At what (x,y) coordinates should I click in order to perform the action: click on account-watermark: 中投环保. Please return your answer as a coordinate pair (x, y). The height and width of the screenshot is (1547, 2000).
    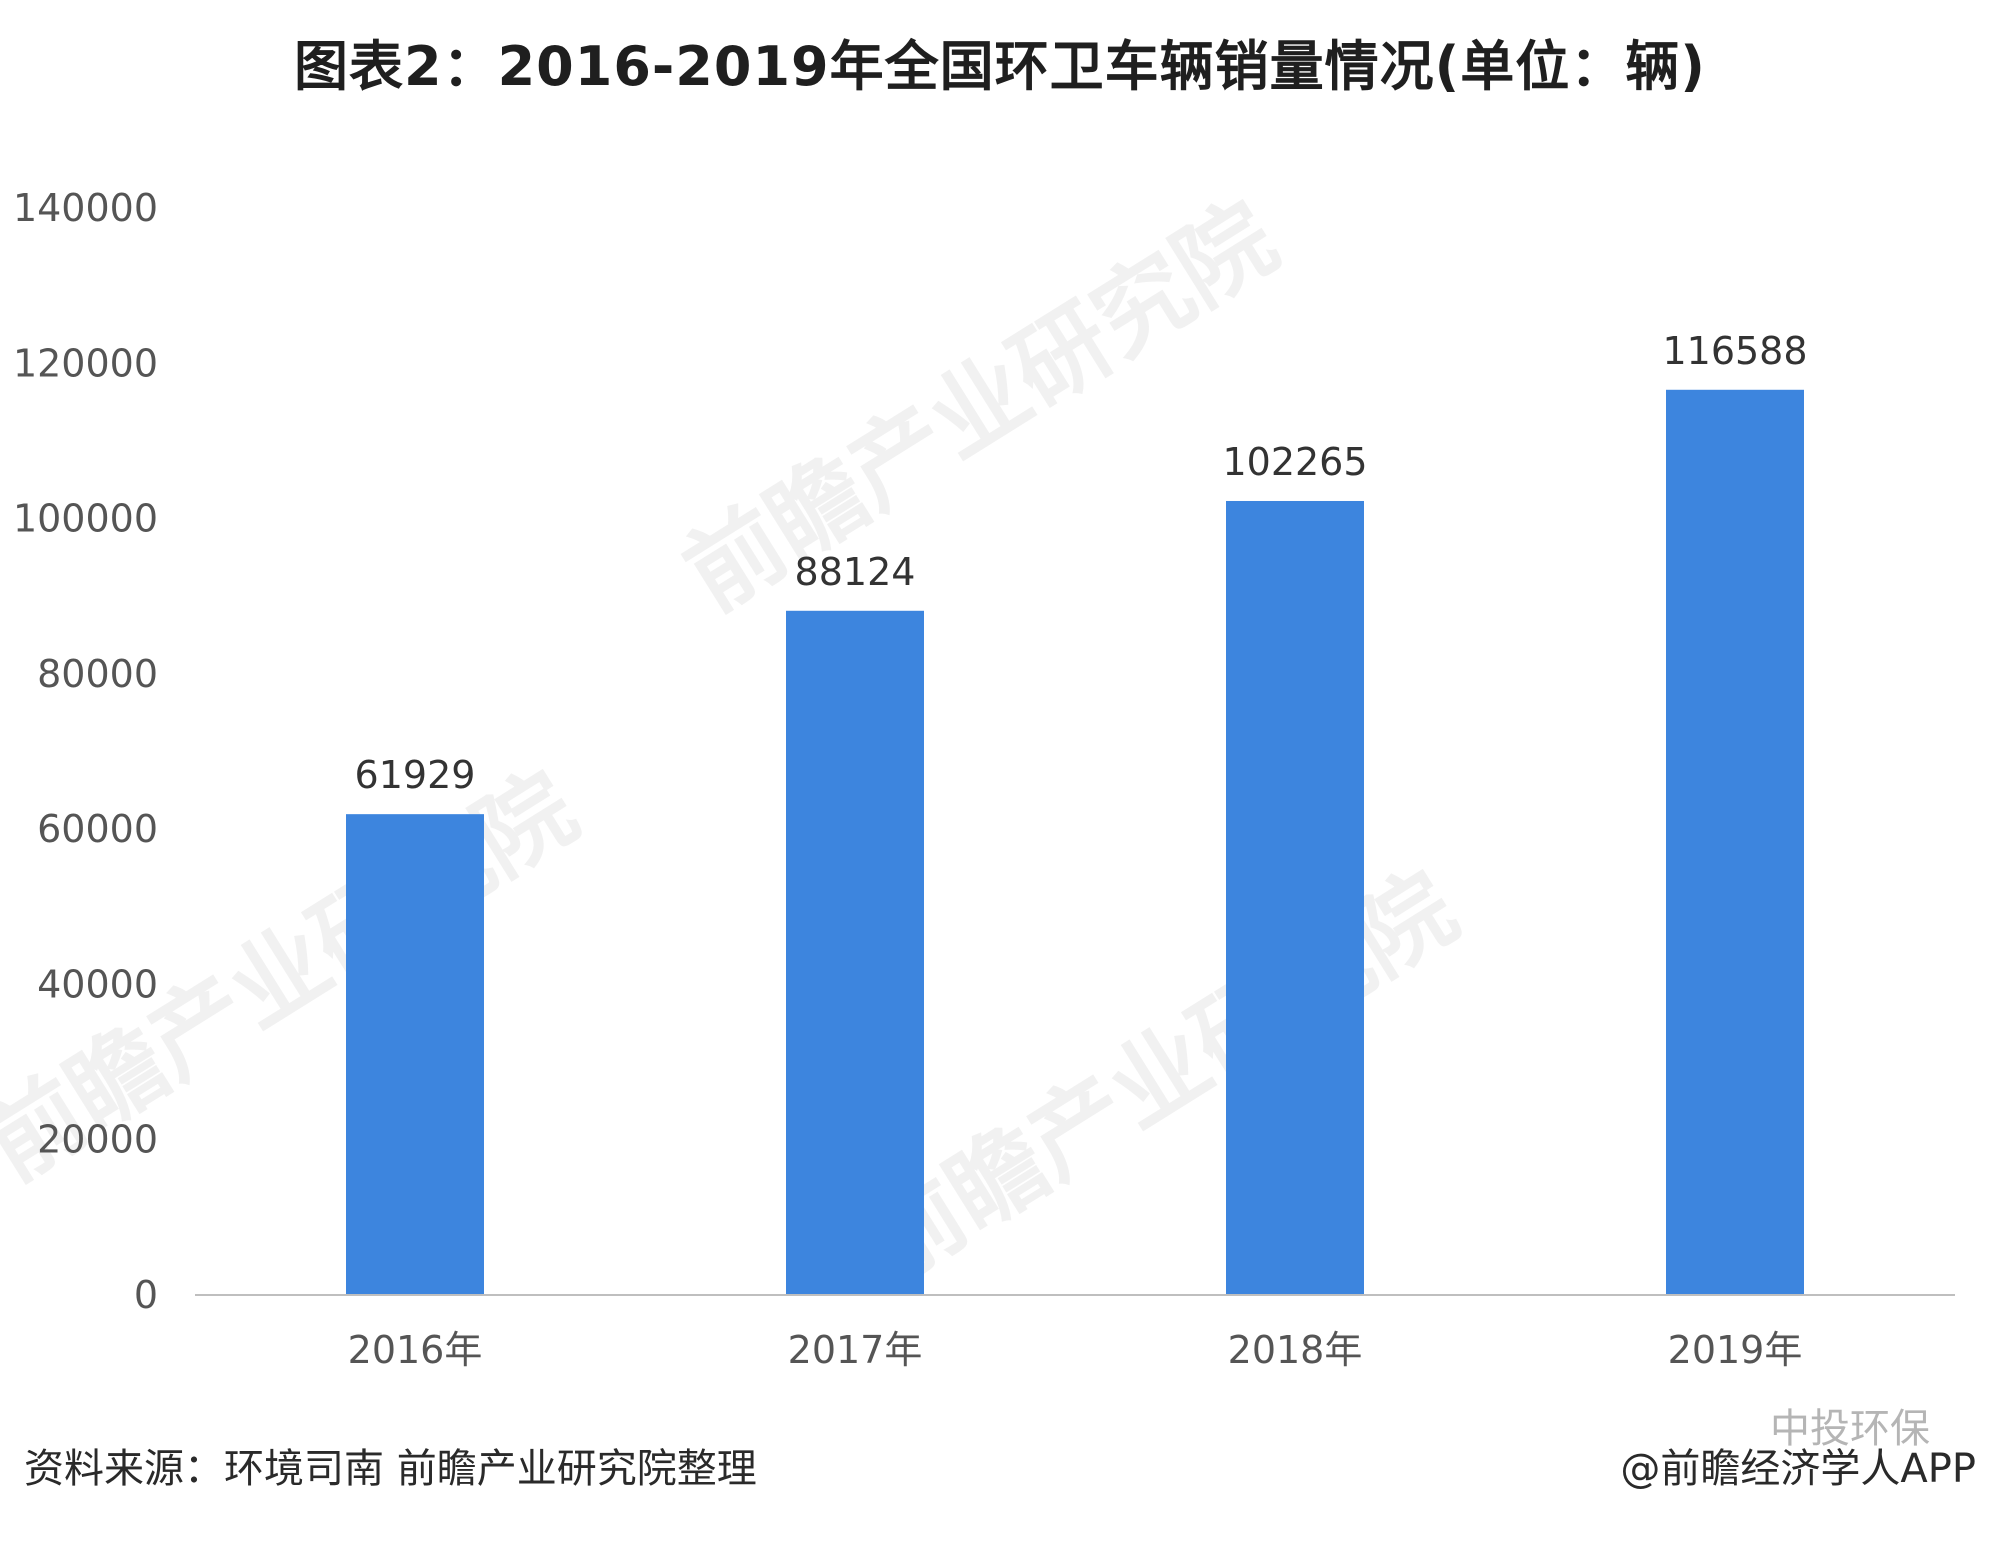
    Looking at the image, I should click on (1850, 1429).